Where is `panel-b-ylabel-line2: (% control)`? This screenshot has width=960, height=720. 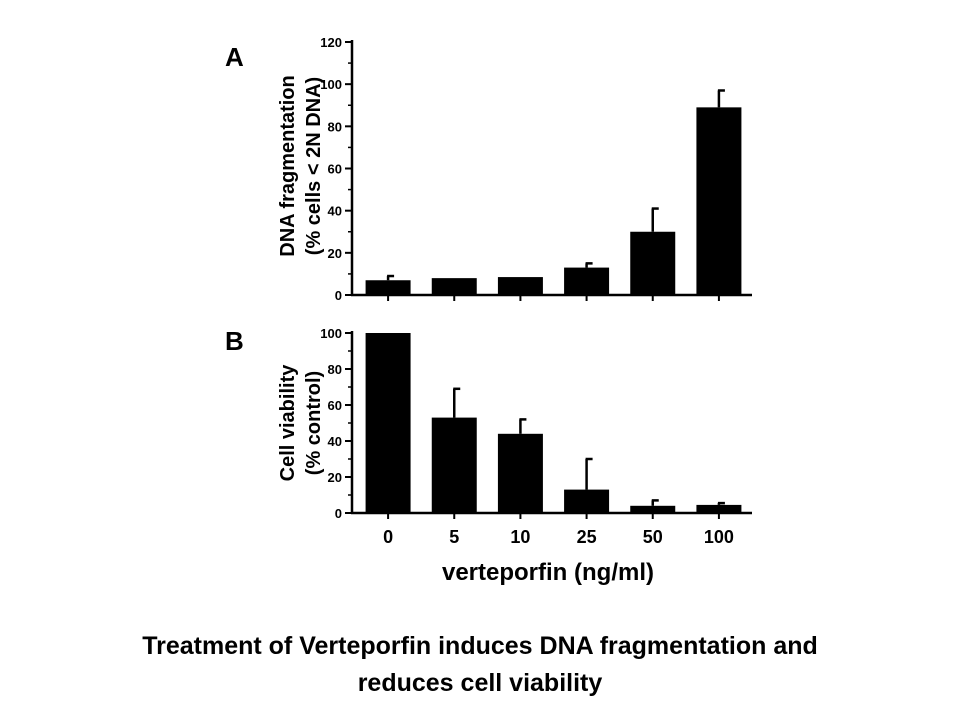 panel-b-ylabel-line2: (% control) is located at coordinates (314, 423).